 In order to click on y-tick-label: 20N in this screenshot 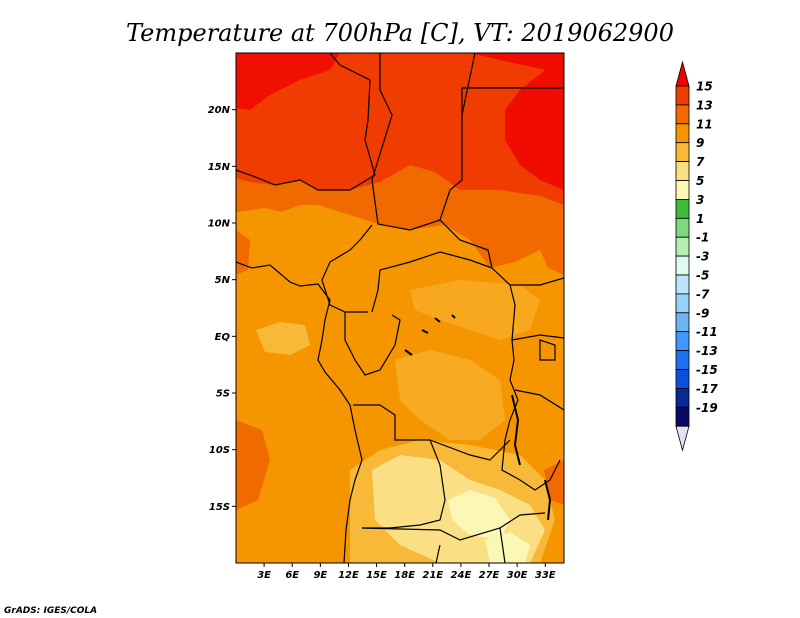, I will do `click(219, 110)`.